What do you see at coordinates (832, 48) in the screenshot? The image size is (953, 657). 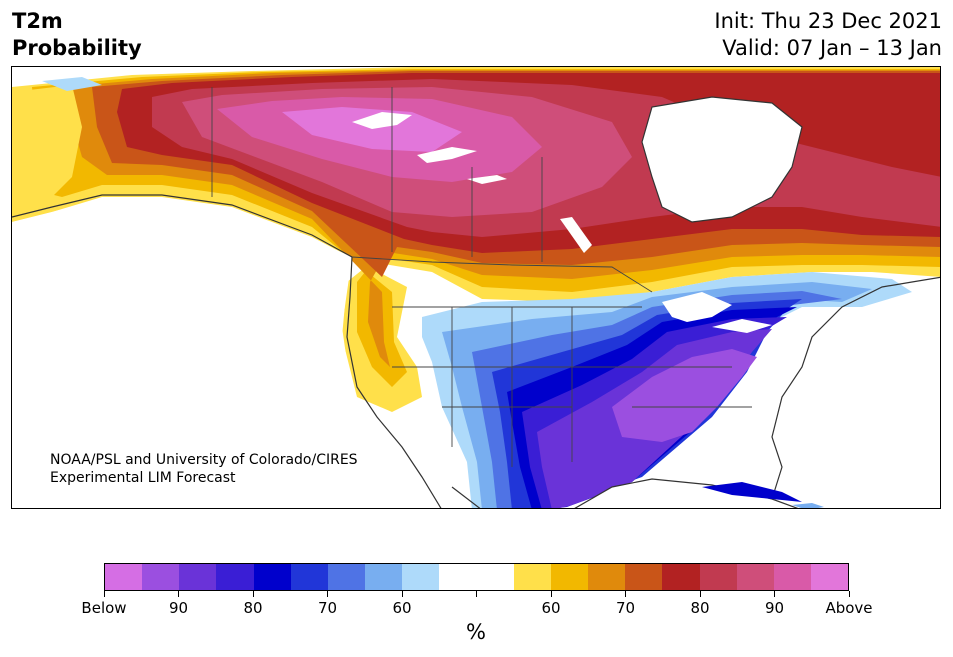 I see `valid-range: Valid: 07 Jan – 13 Jan` at bounding box center [832, 48].